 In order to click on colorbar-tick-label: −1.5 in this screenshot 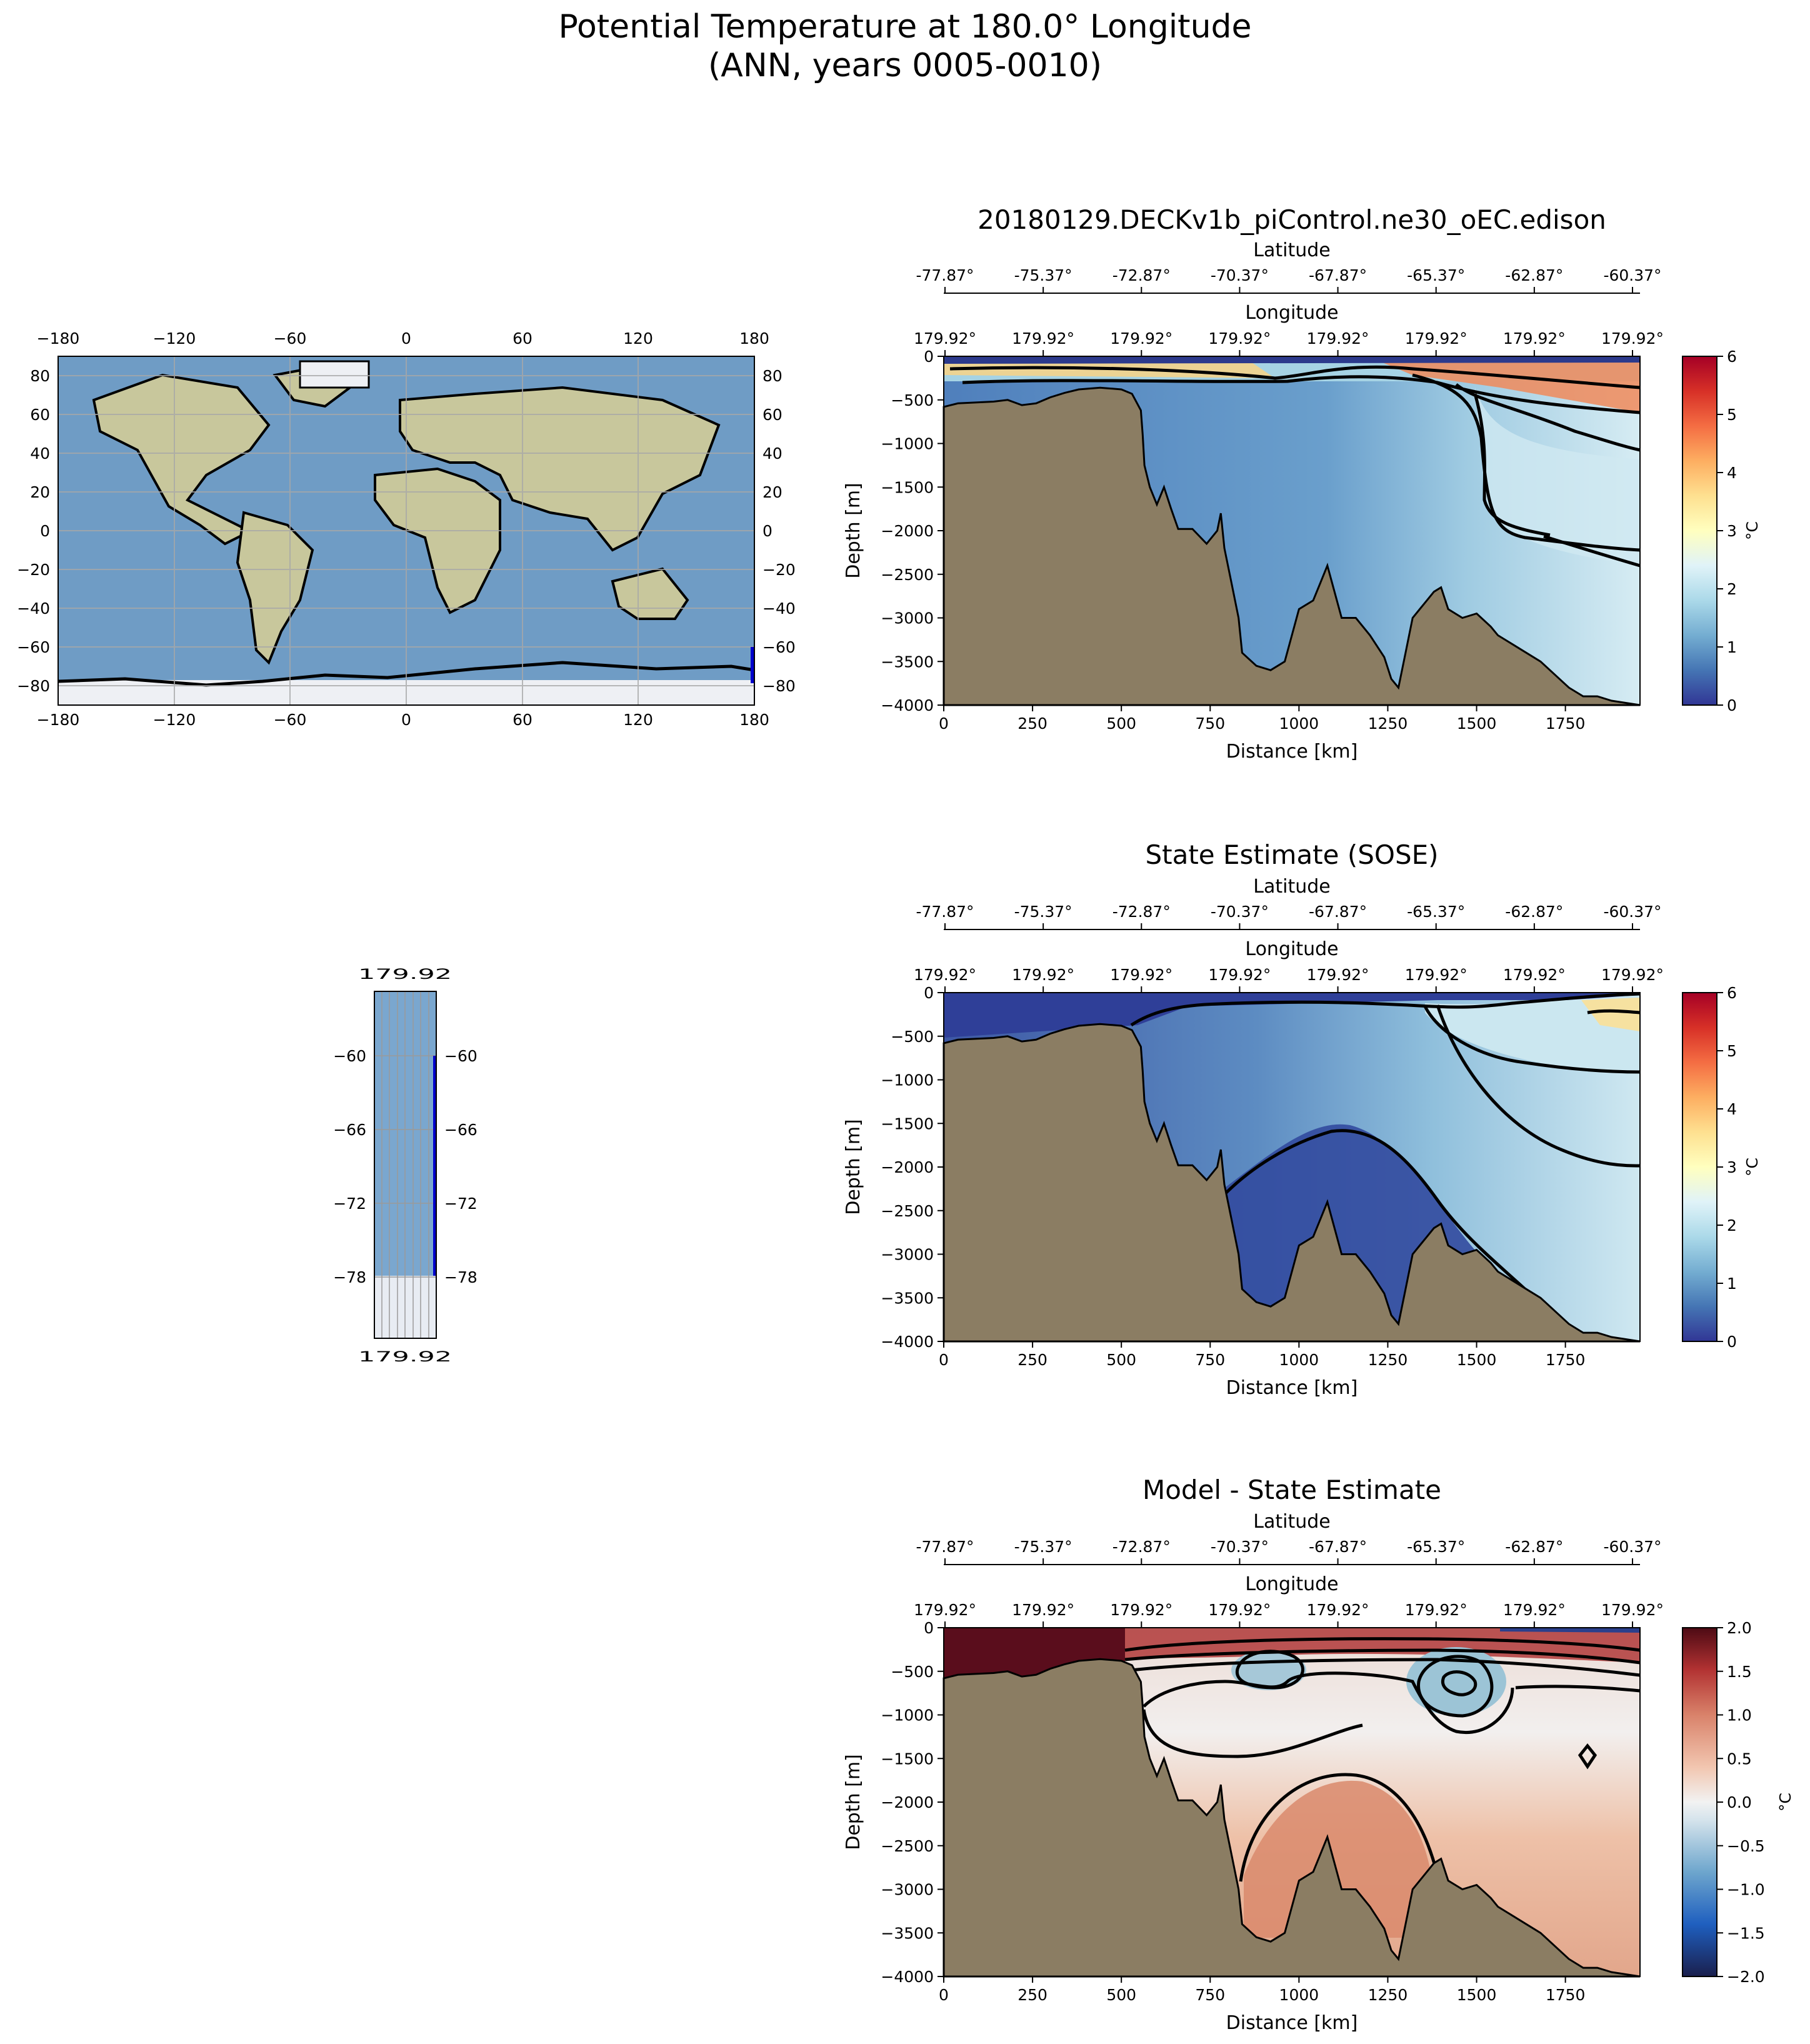, I will do `click(1746, 1933)`.